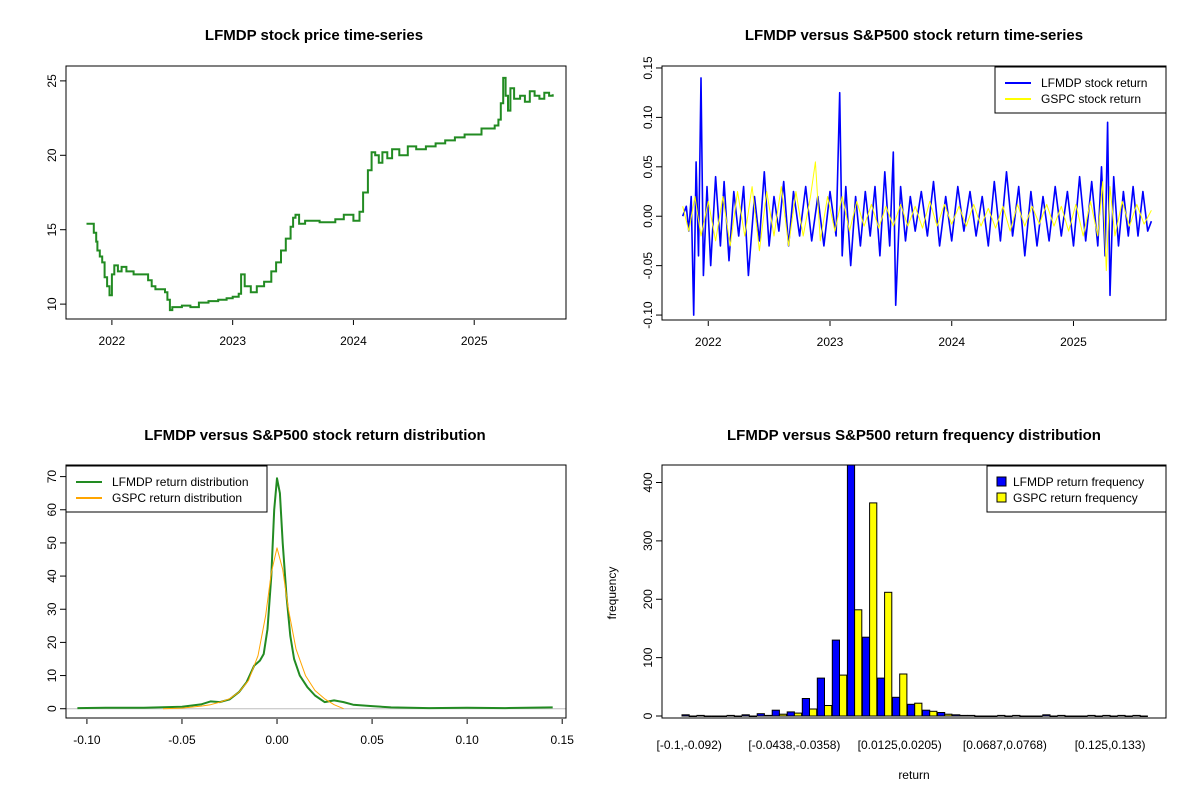  What do you see at coordinates (314, 35) in the screenshot?
I see `price-chart-title: LFMDP stock price time-series` at bounding box center [314, 35].